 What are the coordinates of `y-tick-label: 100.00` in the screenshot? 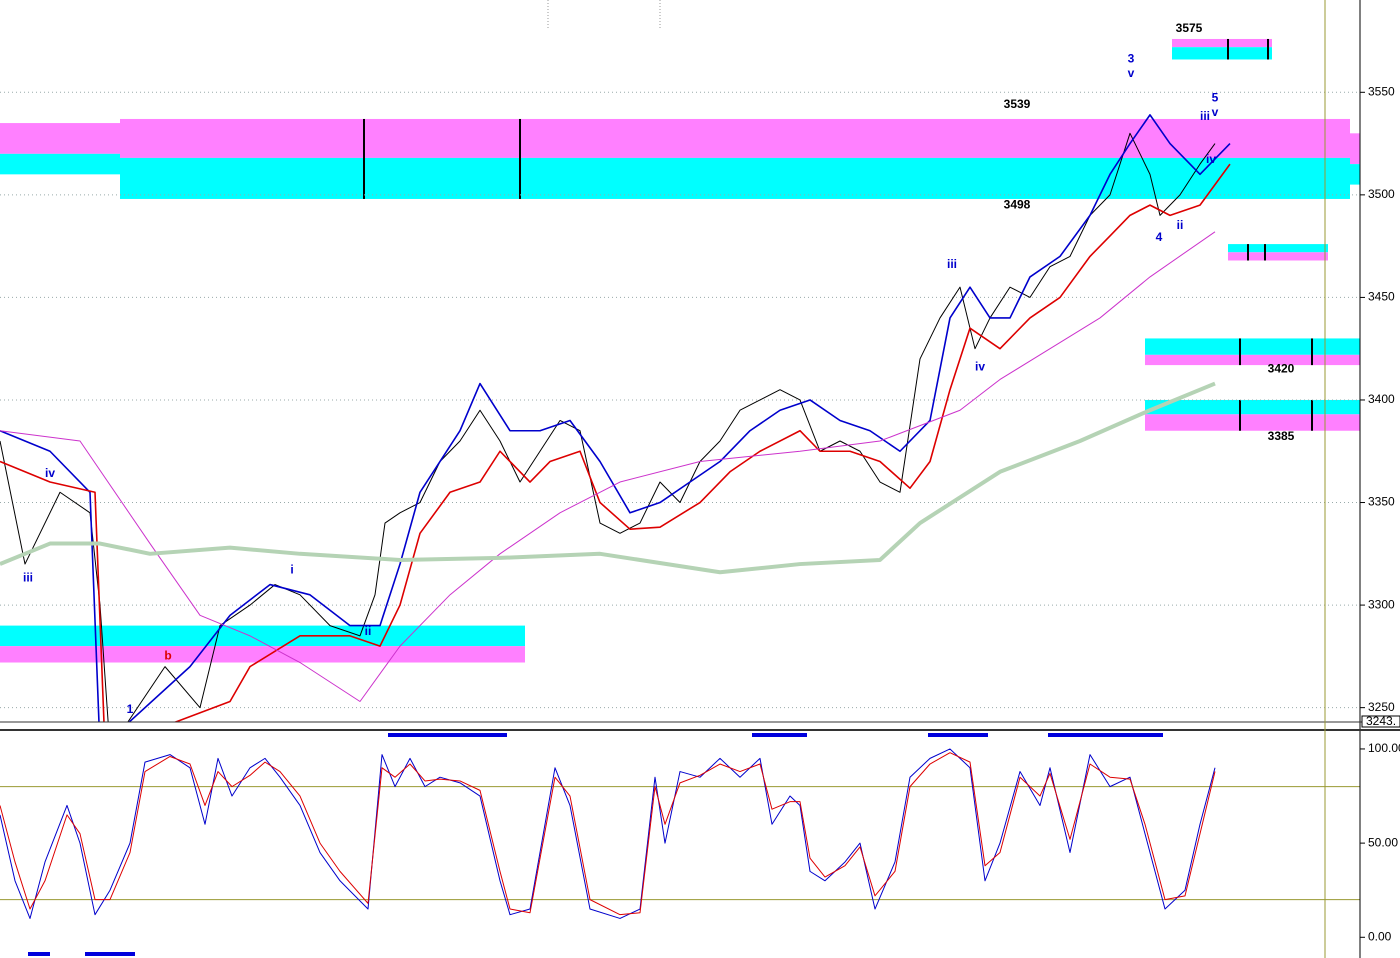 It's located at (1384, 748).